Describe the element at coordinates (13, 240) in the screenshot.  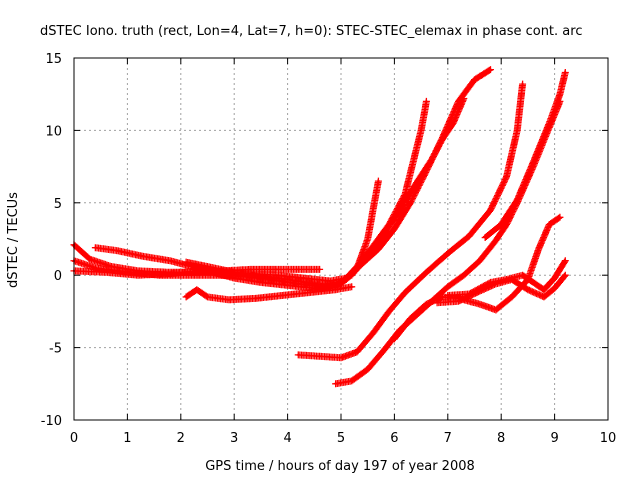
I see `y-axis-label: dSTEC / TECUs` at that location.